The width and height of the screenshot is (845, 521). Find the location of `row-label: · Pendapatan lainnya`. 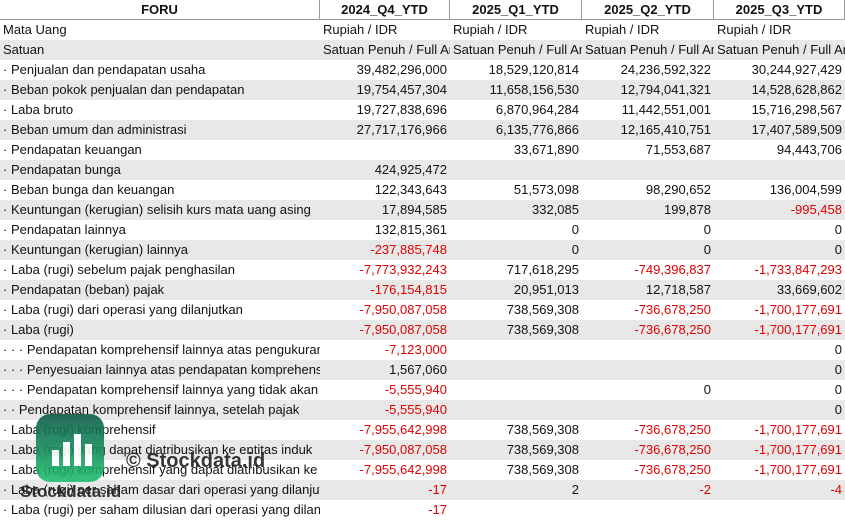

row-label: · Pendapatan lainnya is located at coordinates (64, 229).